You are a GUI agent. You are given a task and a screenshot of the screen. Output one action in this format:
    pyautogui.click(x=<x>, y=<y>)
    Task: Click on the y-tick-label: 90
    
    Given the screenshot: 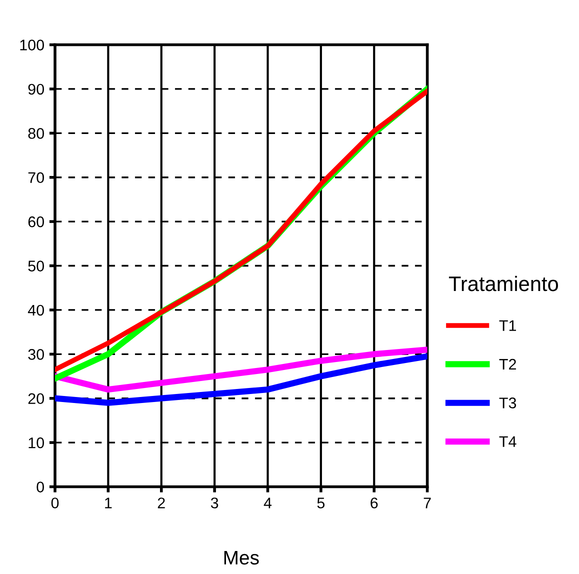 What is the action you would take?
    pyautogui.click(x=36, y=89)
    